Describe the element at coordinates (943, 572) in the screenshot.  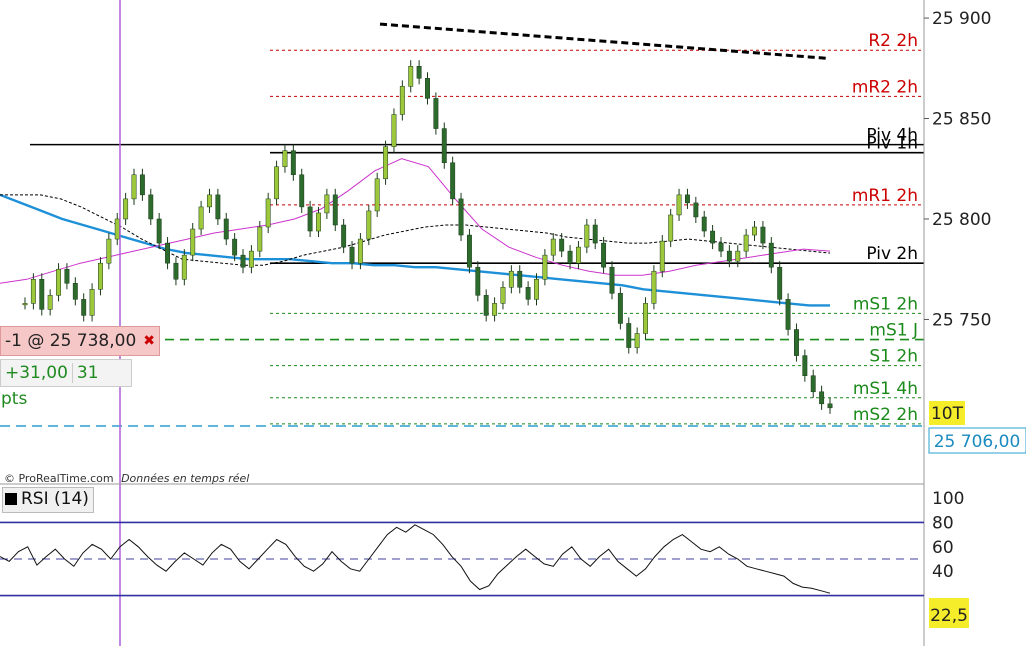
I see `rsi-axis-label: 40` at that location.